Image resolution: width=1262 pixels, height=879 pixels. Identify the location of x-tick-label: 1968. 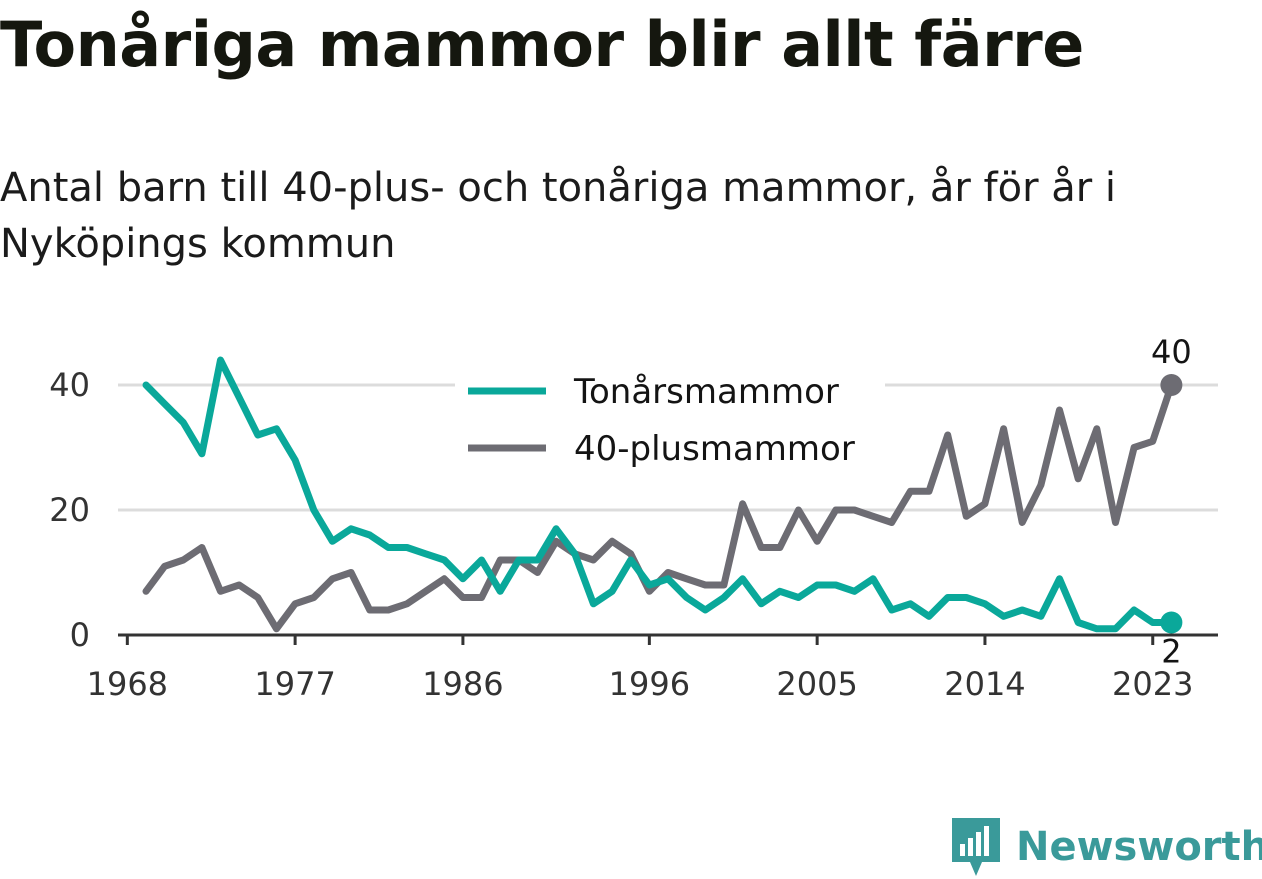
(127, 684).